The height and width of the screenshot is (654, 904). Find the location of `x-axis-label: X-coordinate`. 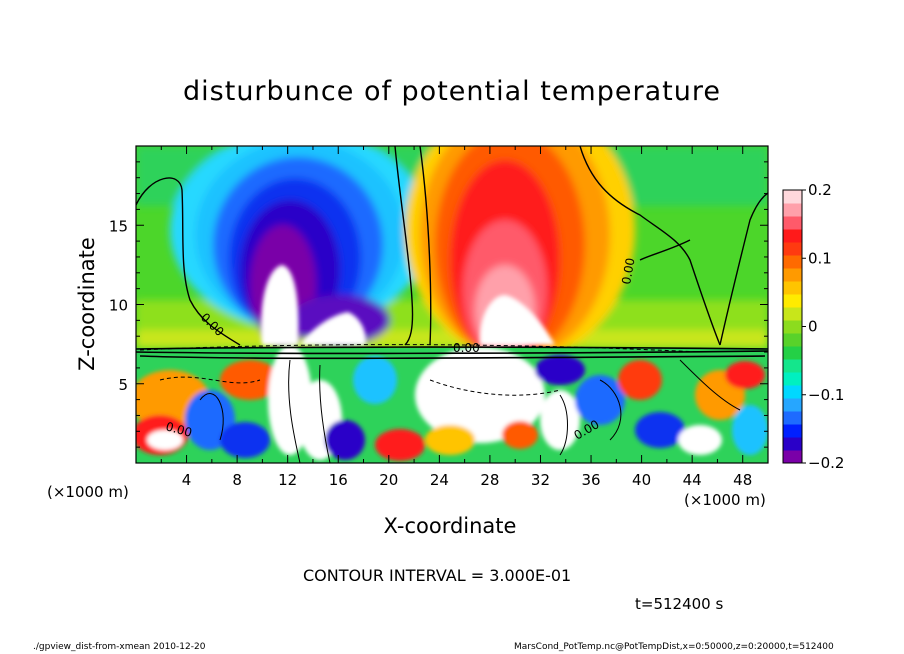

x-axis-label: X-coordinate is located at coordinates (450, 526).